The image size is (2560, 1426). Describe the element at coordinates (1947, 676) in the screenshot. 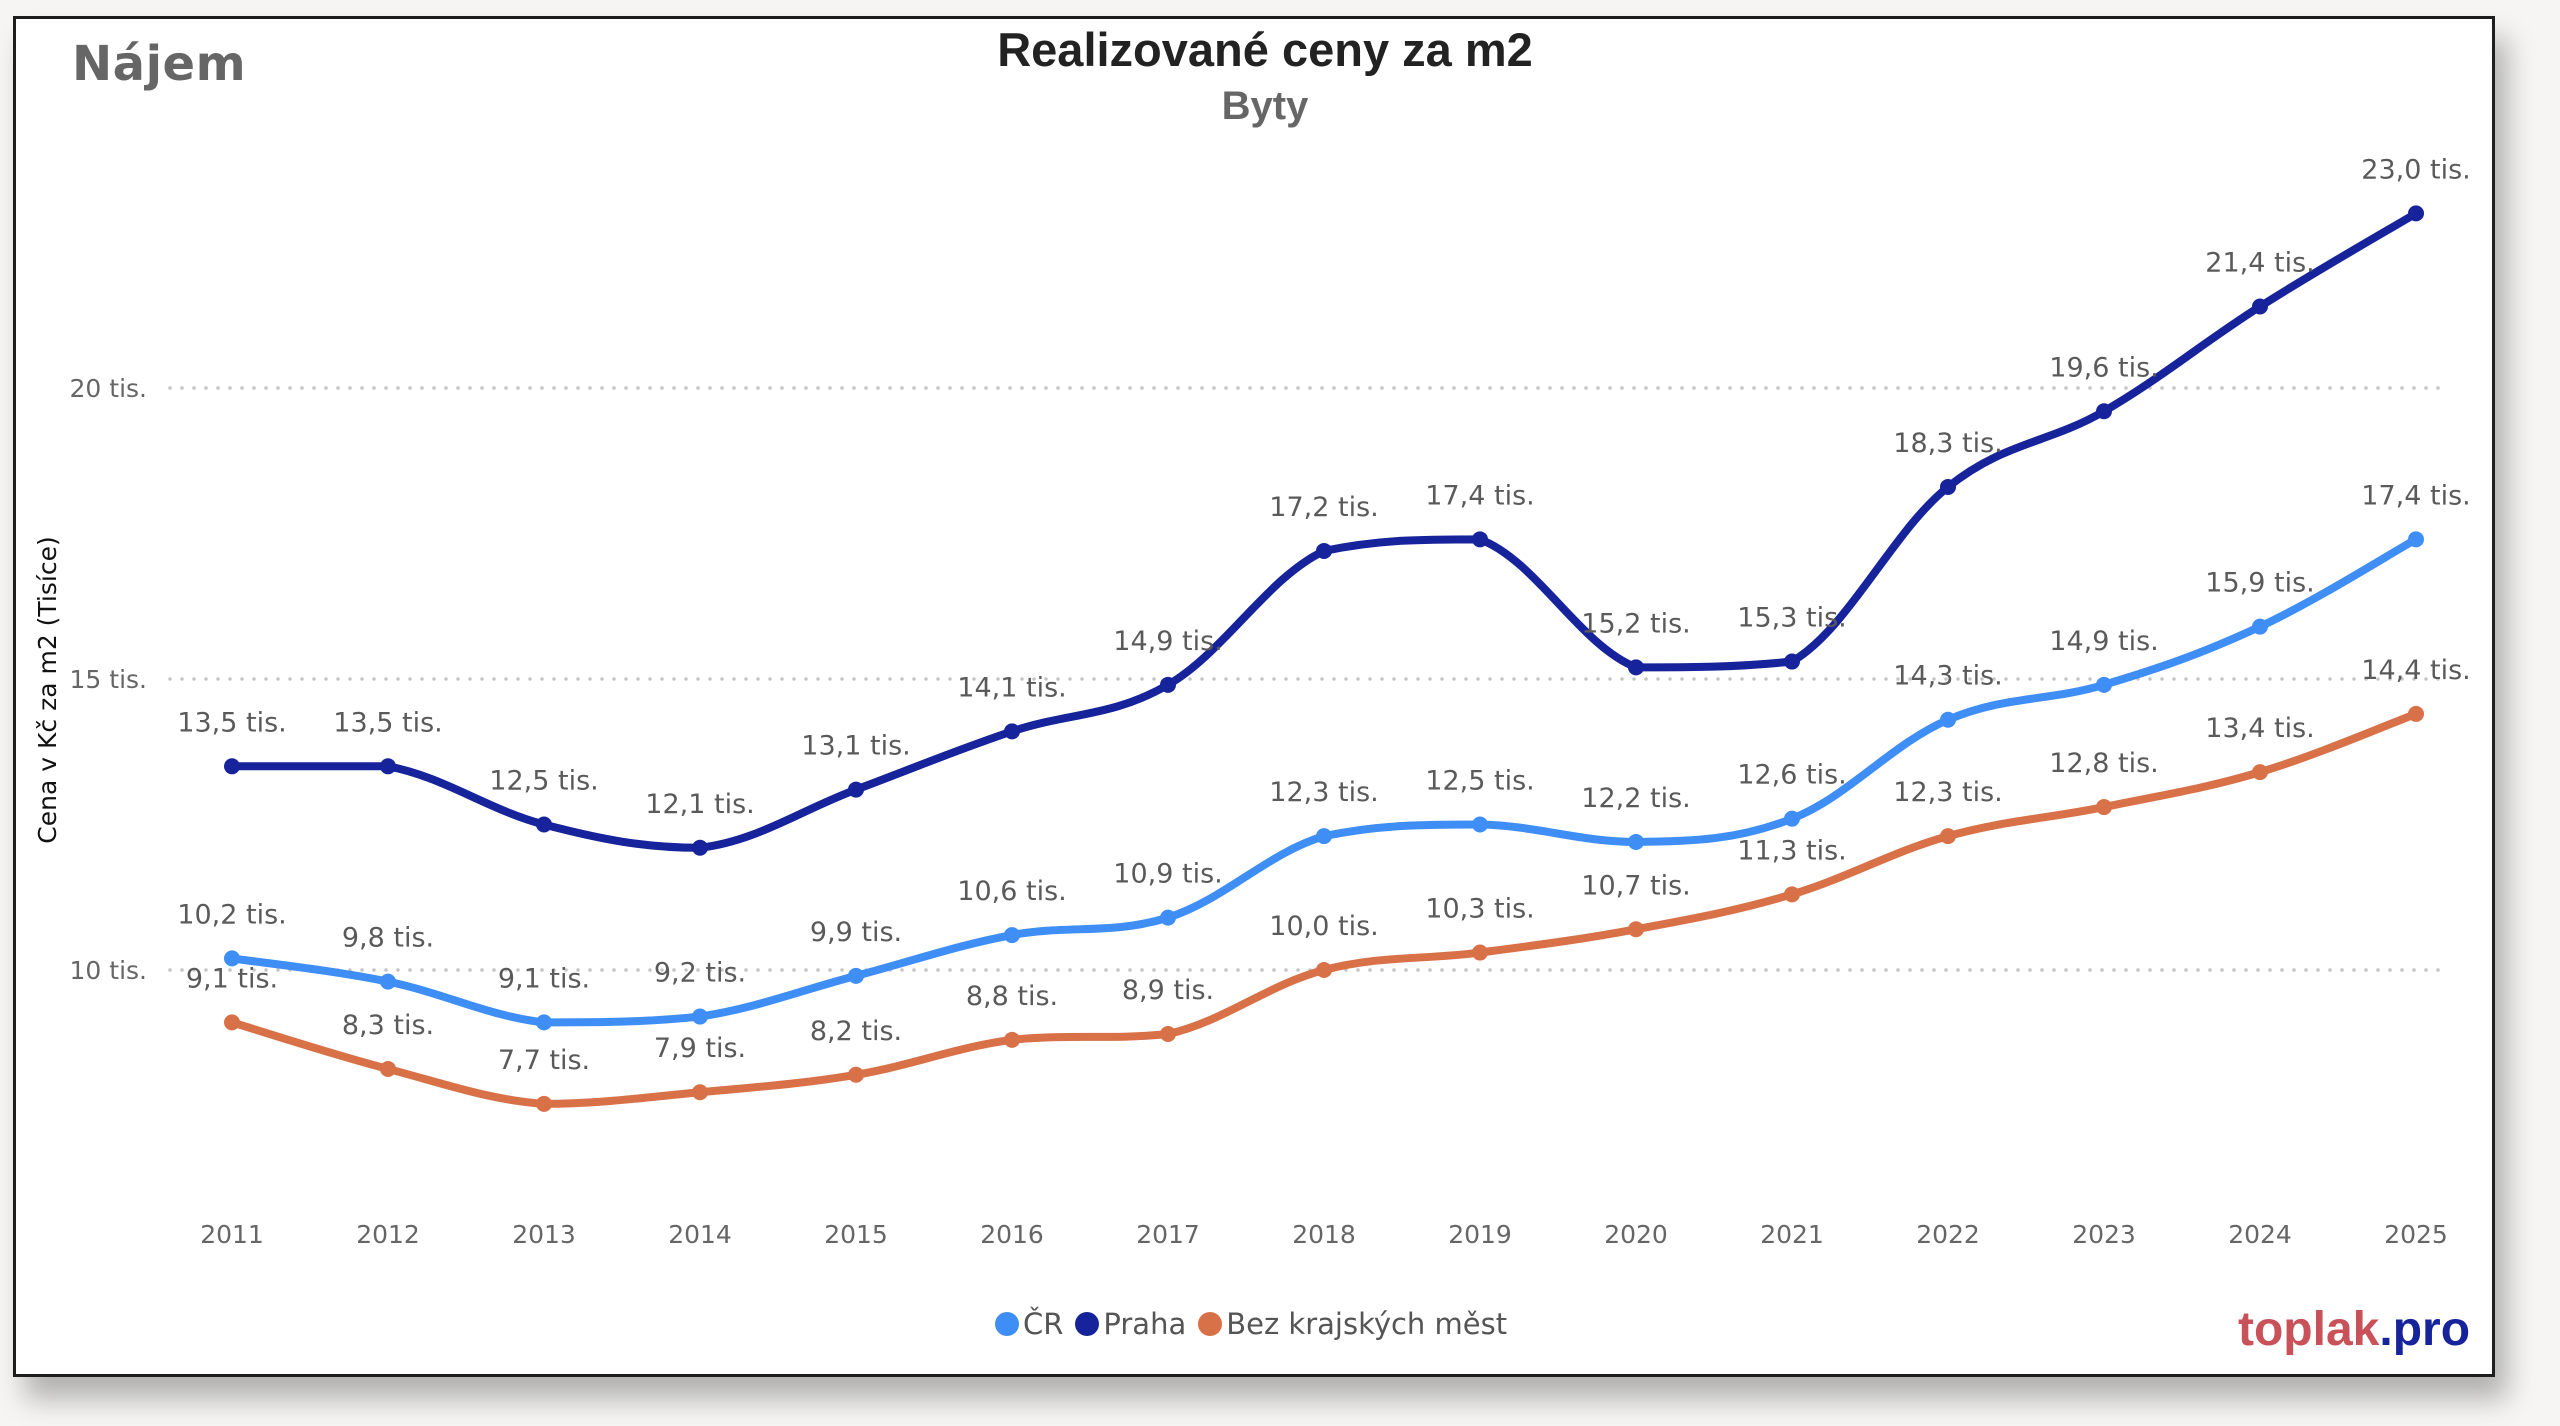

I see `data-label: 14,3 tis.` at that location.